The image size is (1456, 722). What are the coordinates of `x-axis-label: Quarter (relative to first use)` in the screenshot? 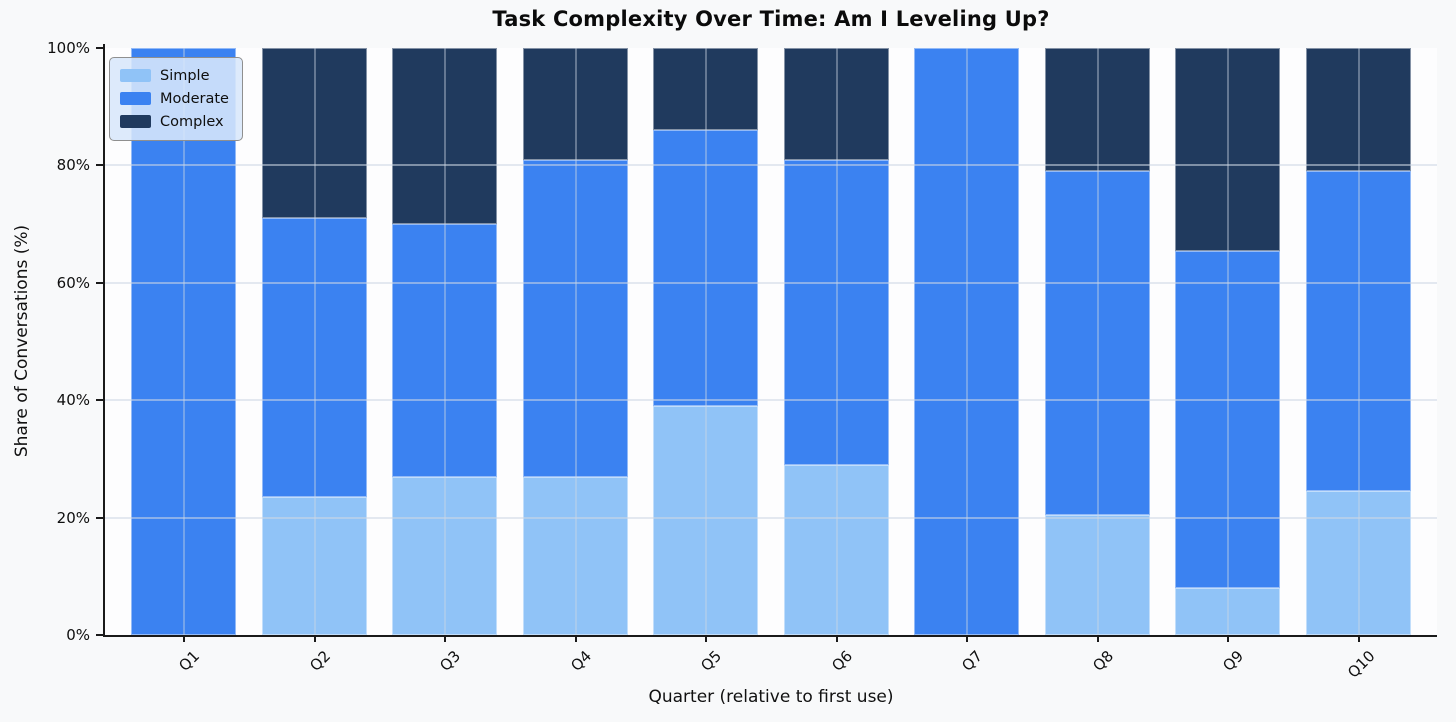 It's located at (771, 697).